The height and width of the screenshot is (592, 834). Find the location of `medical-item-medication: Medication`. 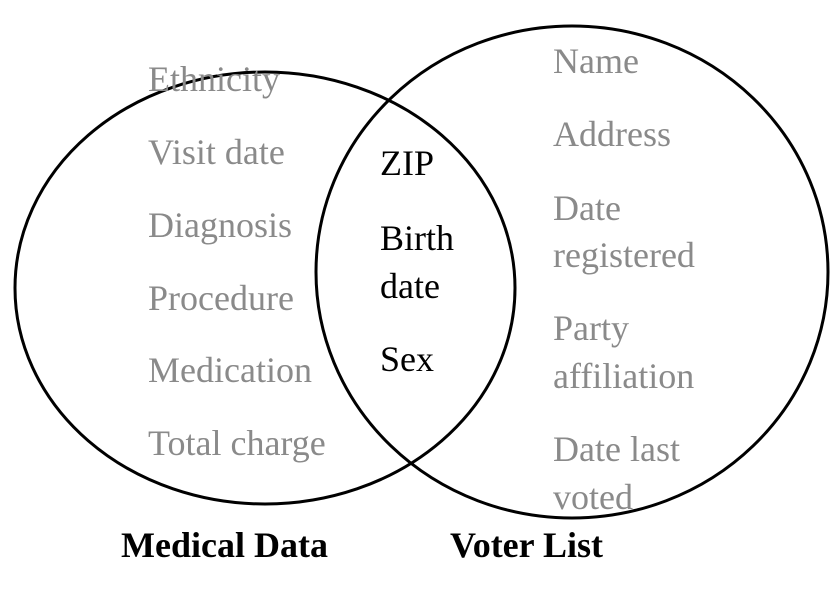

medical-item-medication: Medication is located at coordinates (230, 370).